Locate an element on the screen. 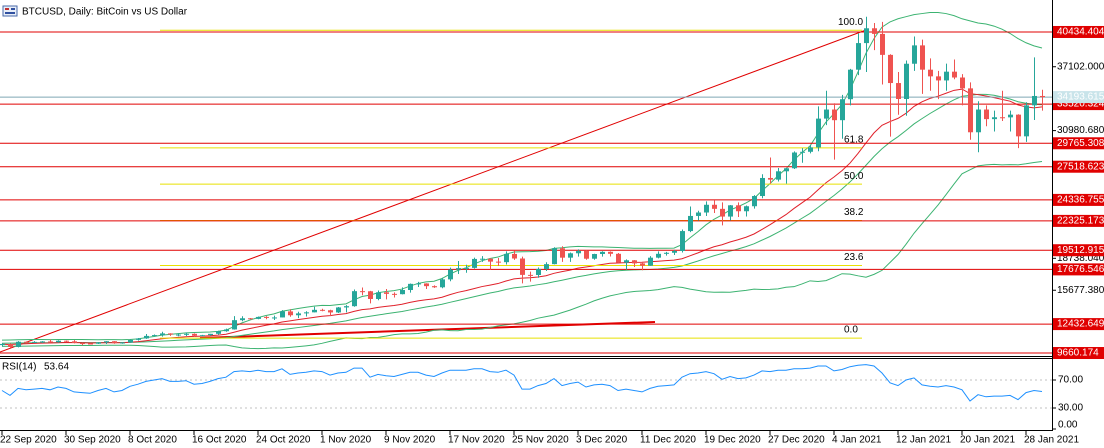 The image size is (1104, 448). rsi-line is located at coordinates (522, 383).